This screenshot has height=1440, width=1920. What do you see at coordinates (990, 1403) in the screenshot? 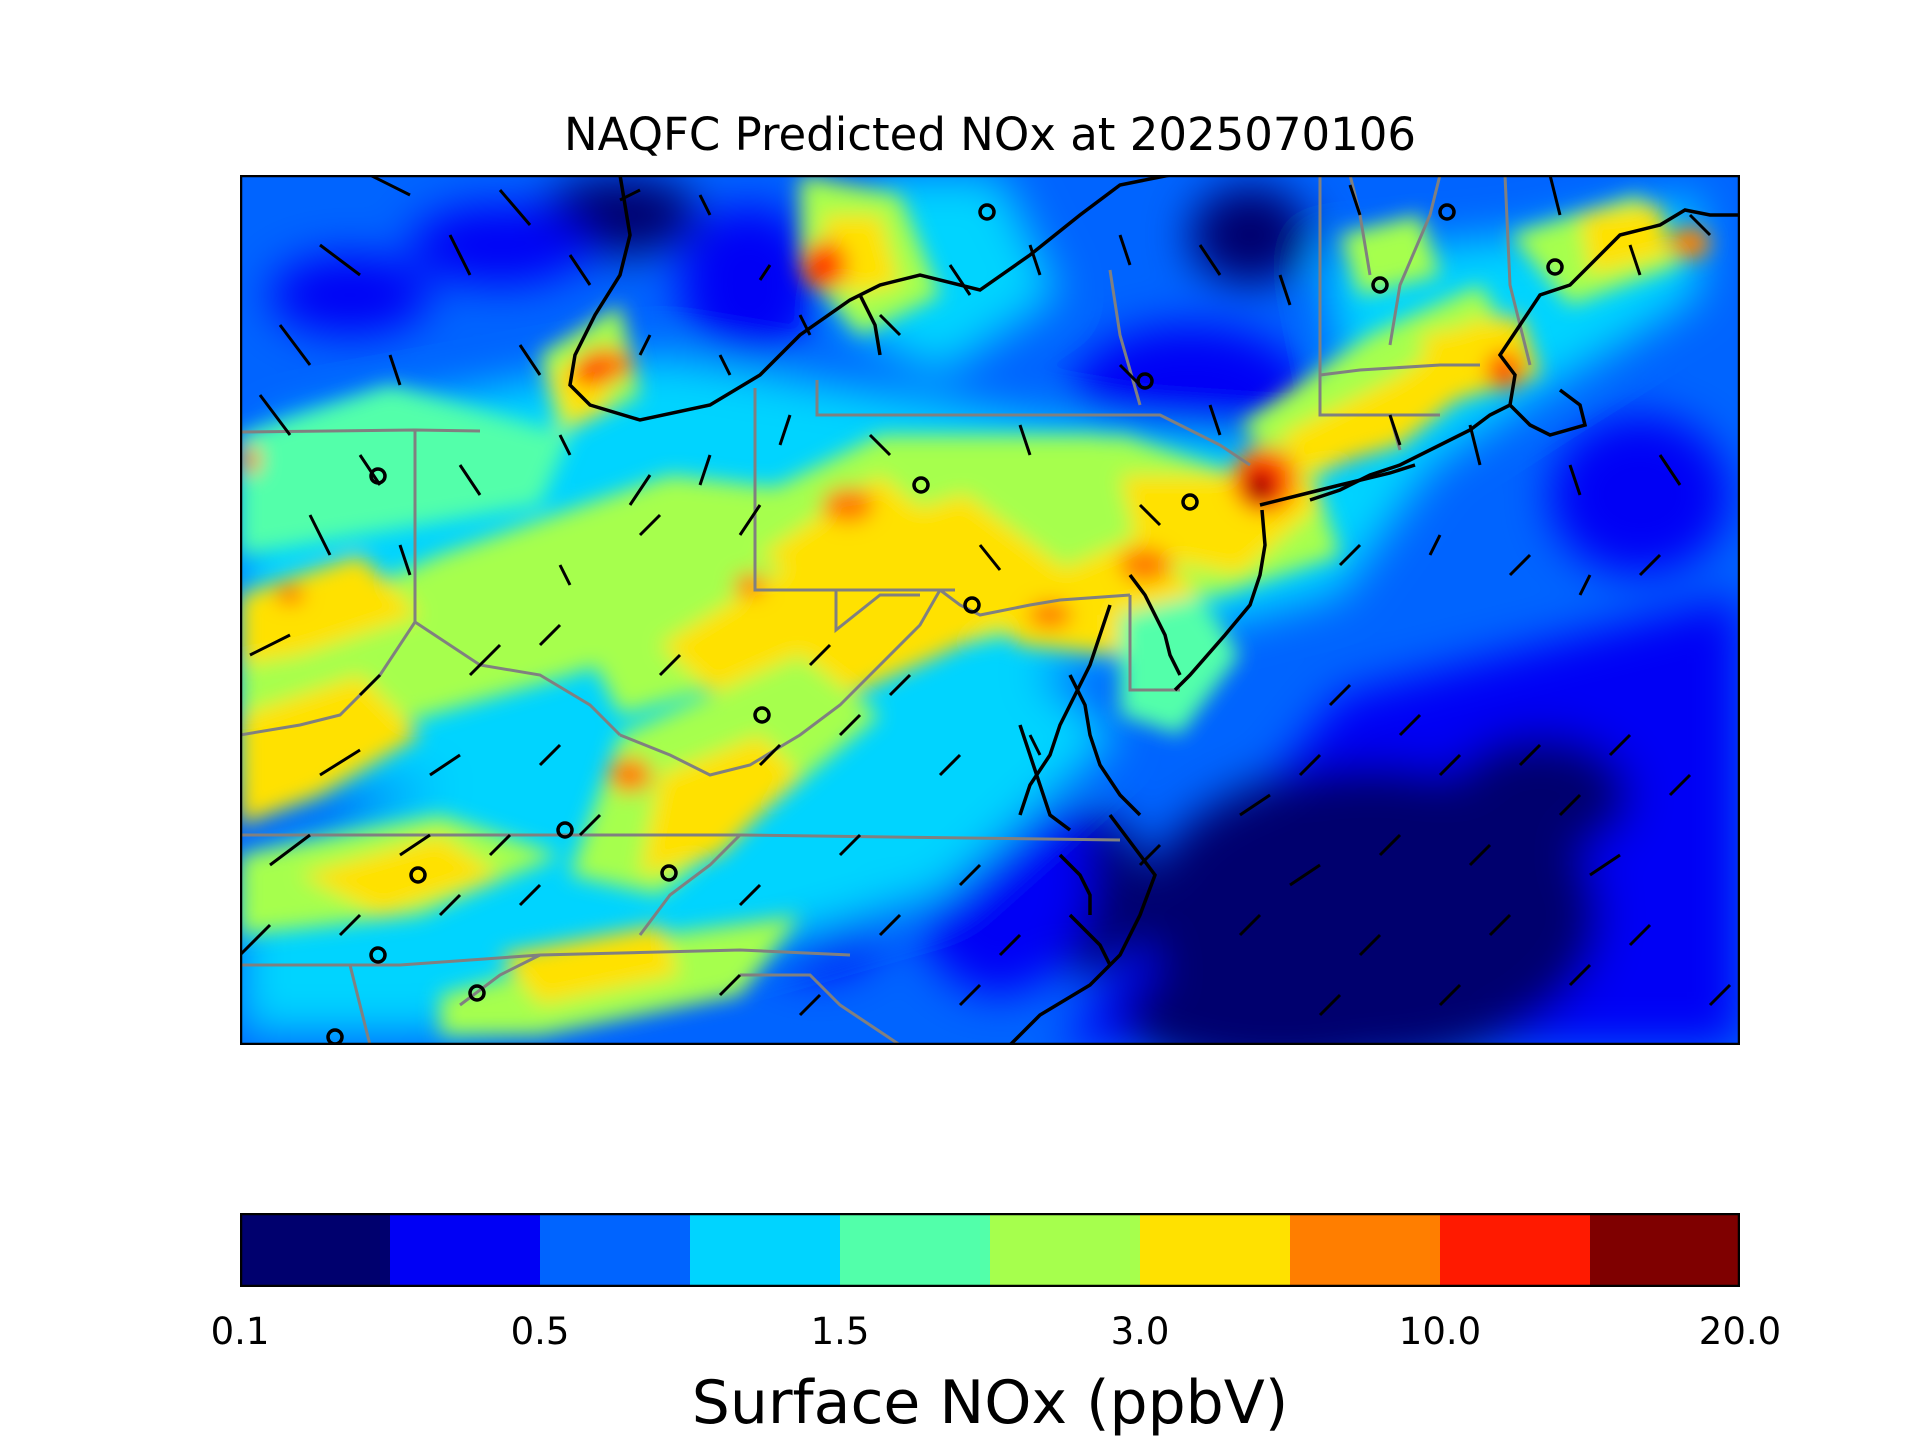
I see `colorbar-label: Surface NOx (ppbV)` at bounding box center [990, 1403].